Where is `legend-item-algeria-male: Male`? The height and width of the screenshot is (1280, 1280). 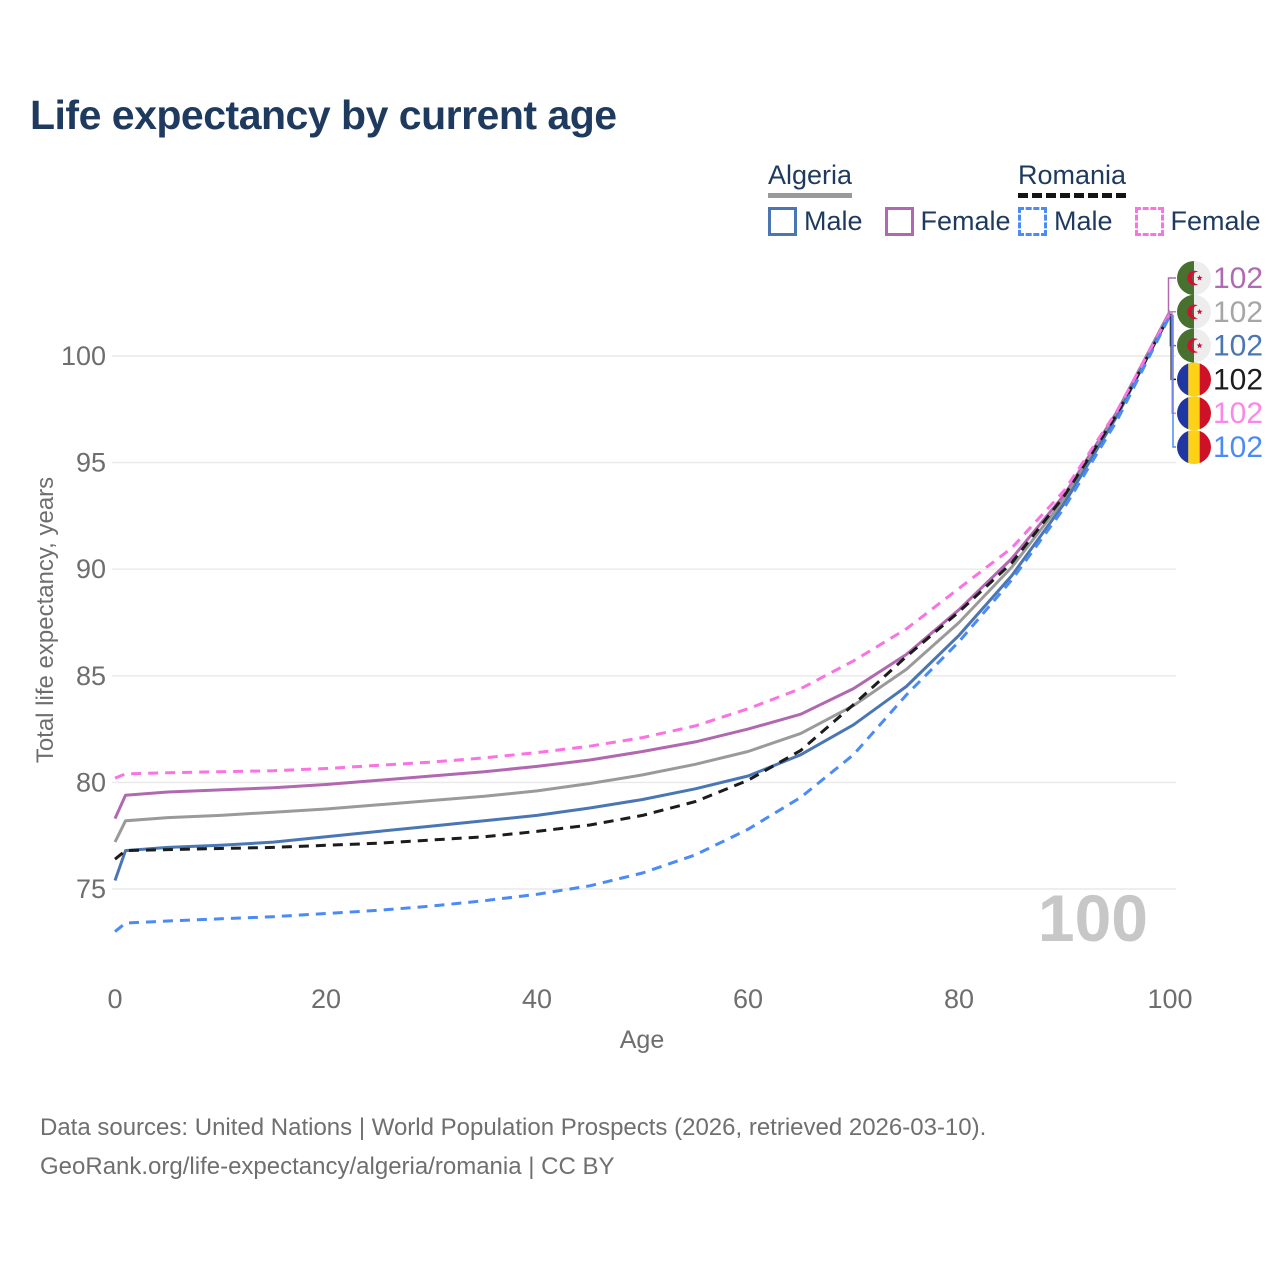 legend-item-algeria-male: Male is located at coordinates (815, 221).